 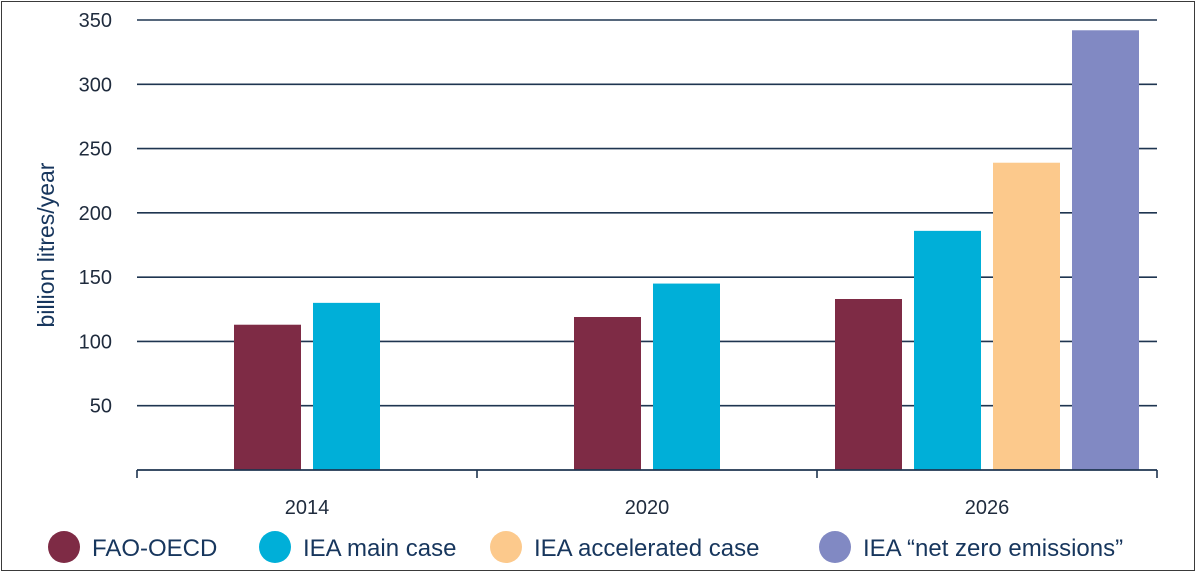 What do you see at coordinates (95, 85) in the screenshot?
I see `y-tick-label: 300` at bounding box center [95, 85].